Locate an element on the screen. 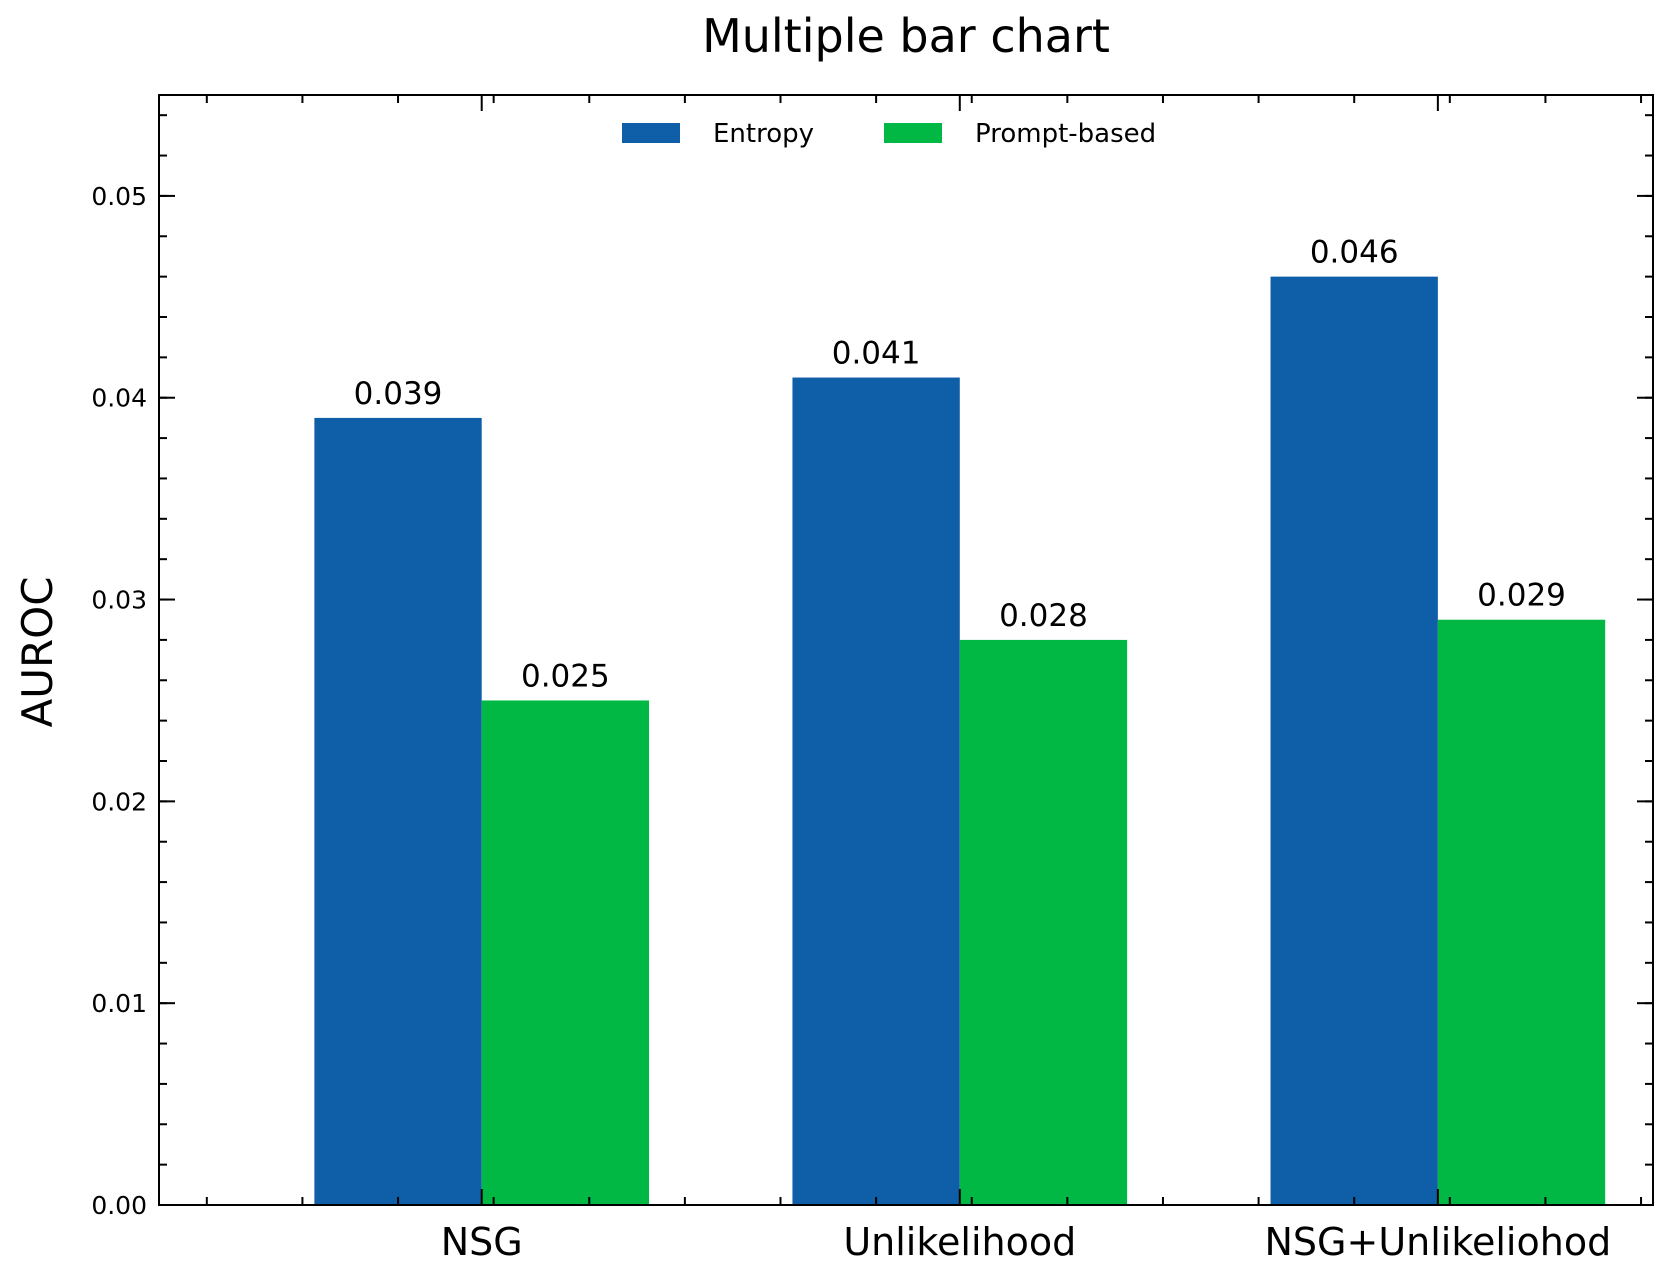 The image size is (1662, 1275). y-tick-label: 0.00 is located at coordinates (119, 1205).